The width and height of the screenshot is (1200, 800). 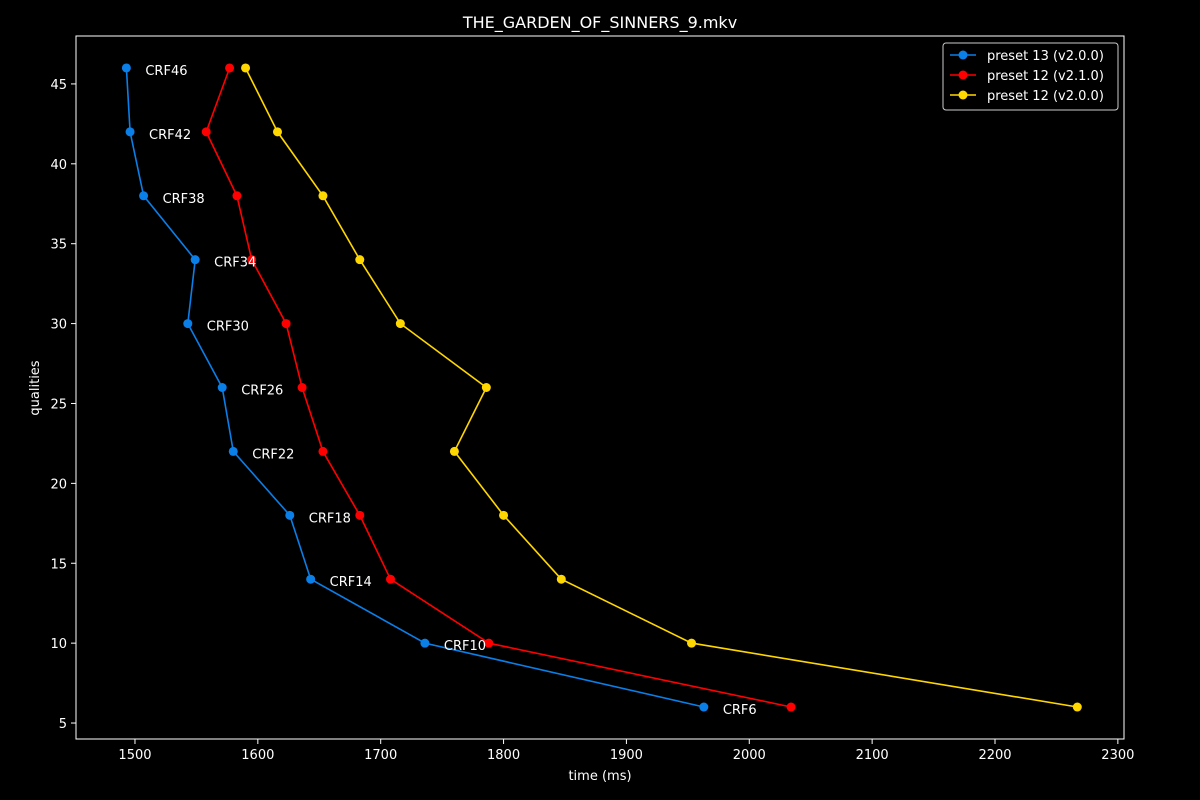 I want to click on y-tick-label: 5, so click(x=63, y=724).